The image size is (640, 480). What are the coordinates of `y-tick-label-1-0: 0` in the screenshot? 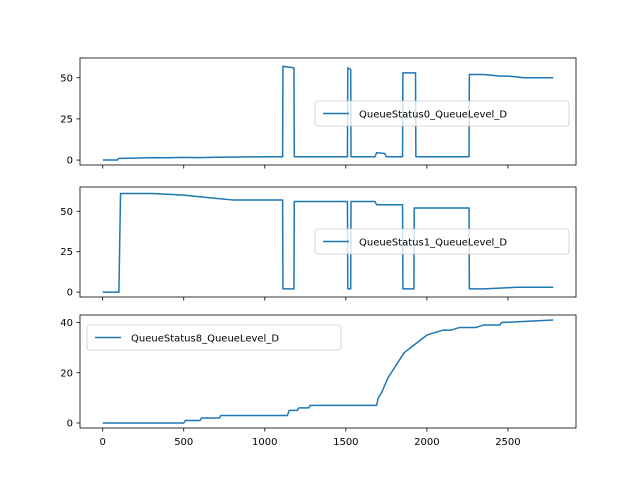 It's located at (70, 293).